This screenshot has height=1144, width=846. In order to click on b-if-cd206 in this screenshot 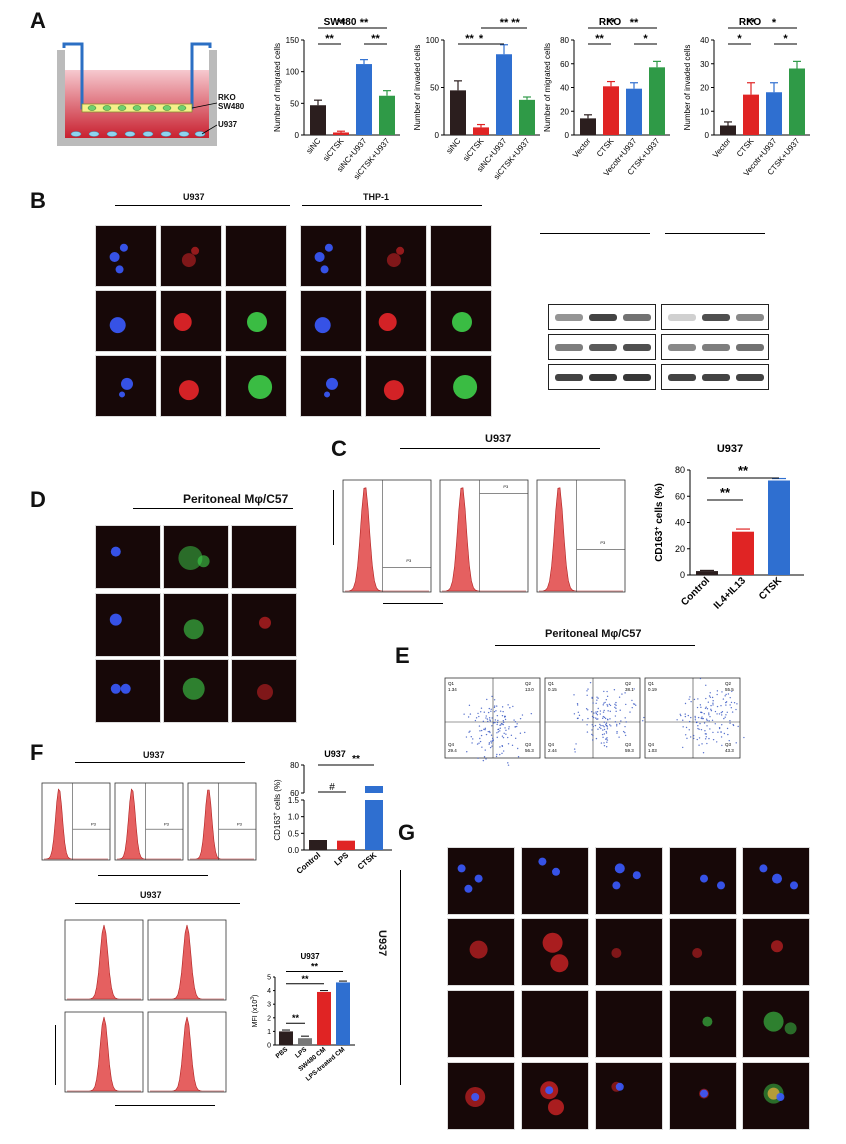, I will do `click(461, 321)`.